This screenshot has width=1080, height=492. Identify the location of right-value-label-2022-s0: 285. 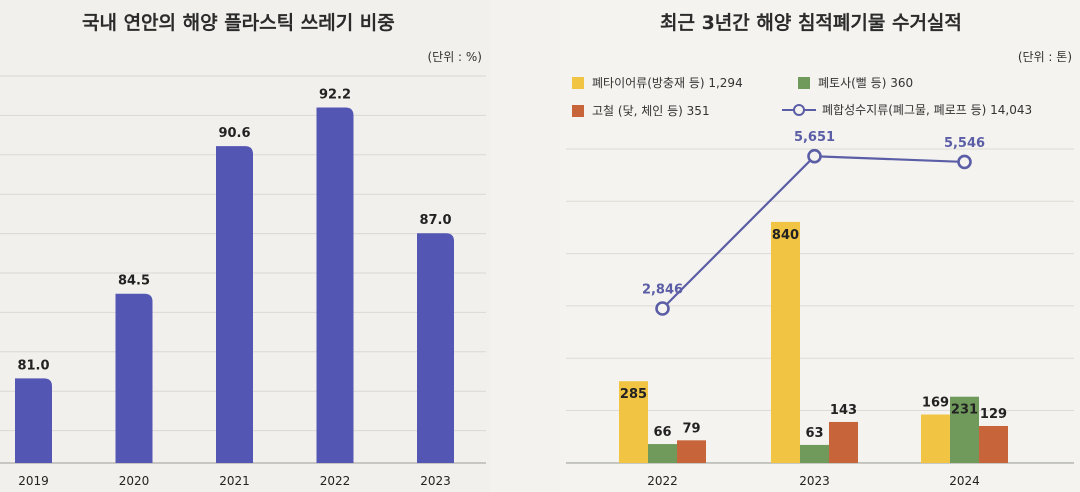
(633, 394).